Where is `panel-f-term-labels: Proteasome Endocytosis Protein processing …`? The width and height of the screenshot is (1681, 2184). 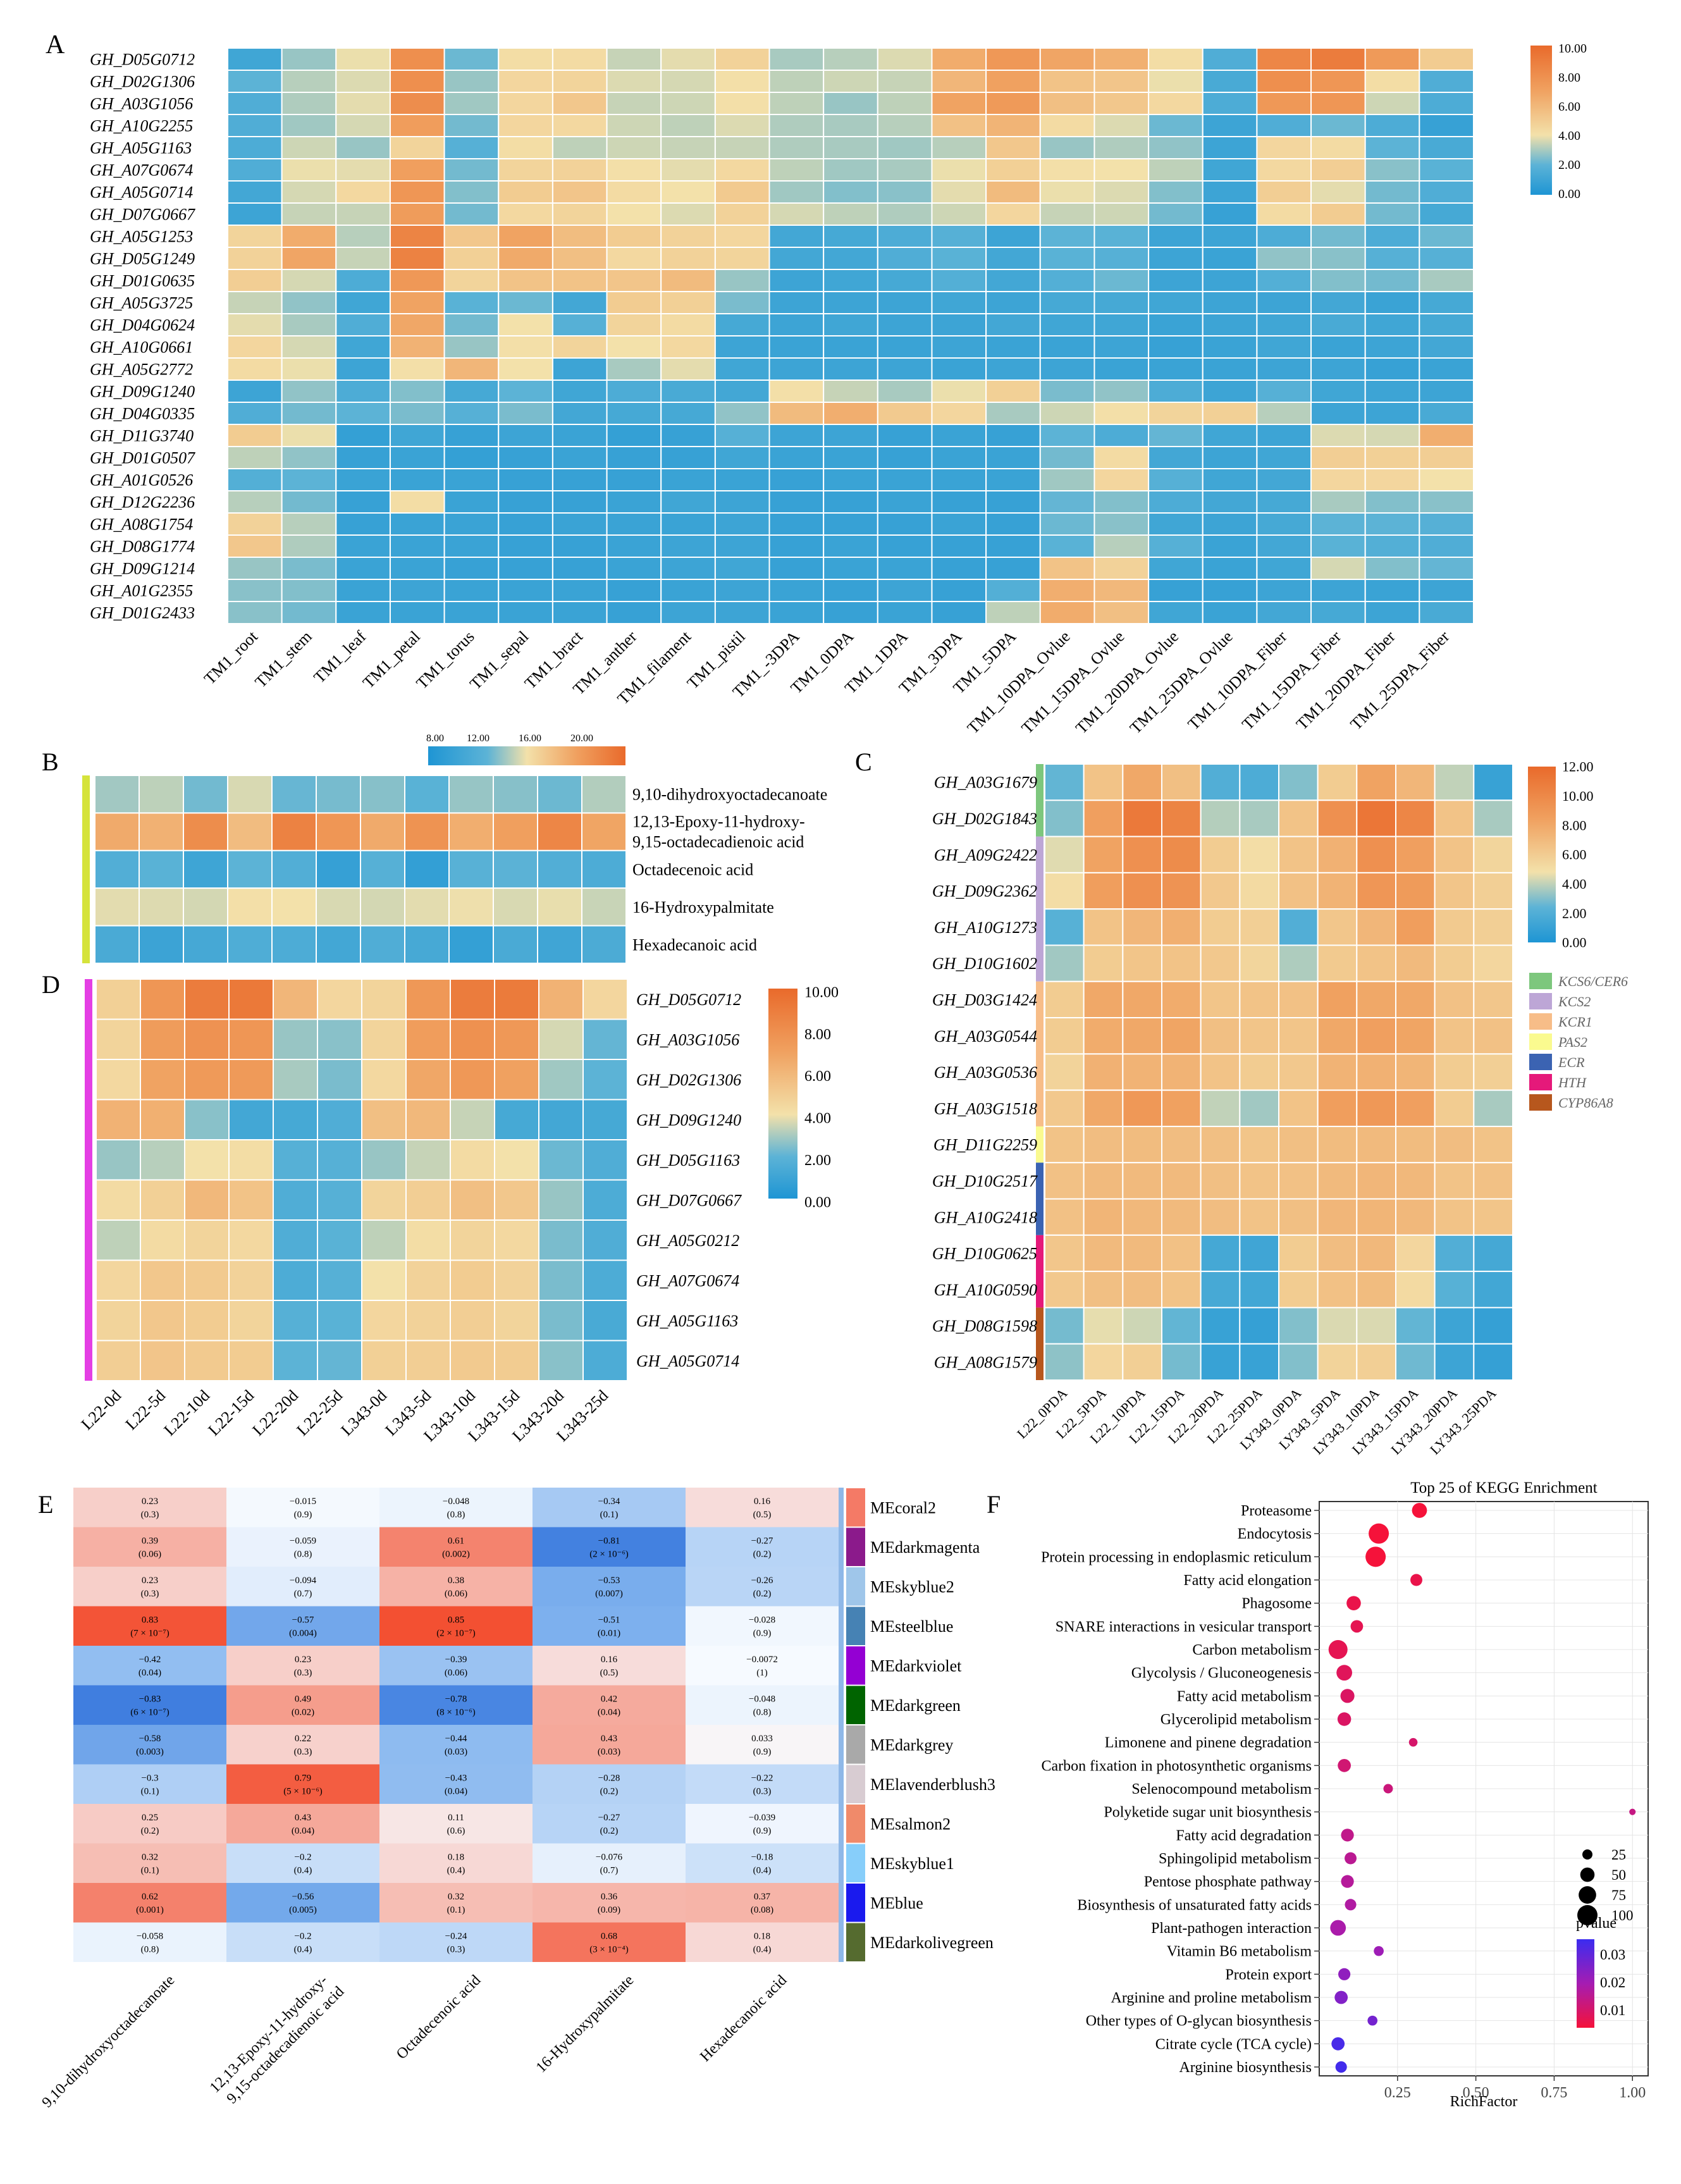 panel-f-term-labels: Proteasome Endocytosis Protein processing … is located at coordinates (1180, 1789).